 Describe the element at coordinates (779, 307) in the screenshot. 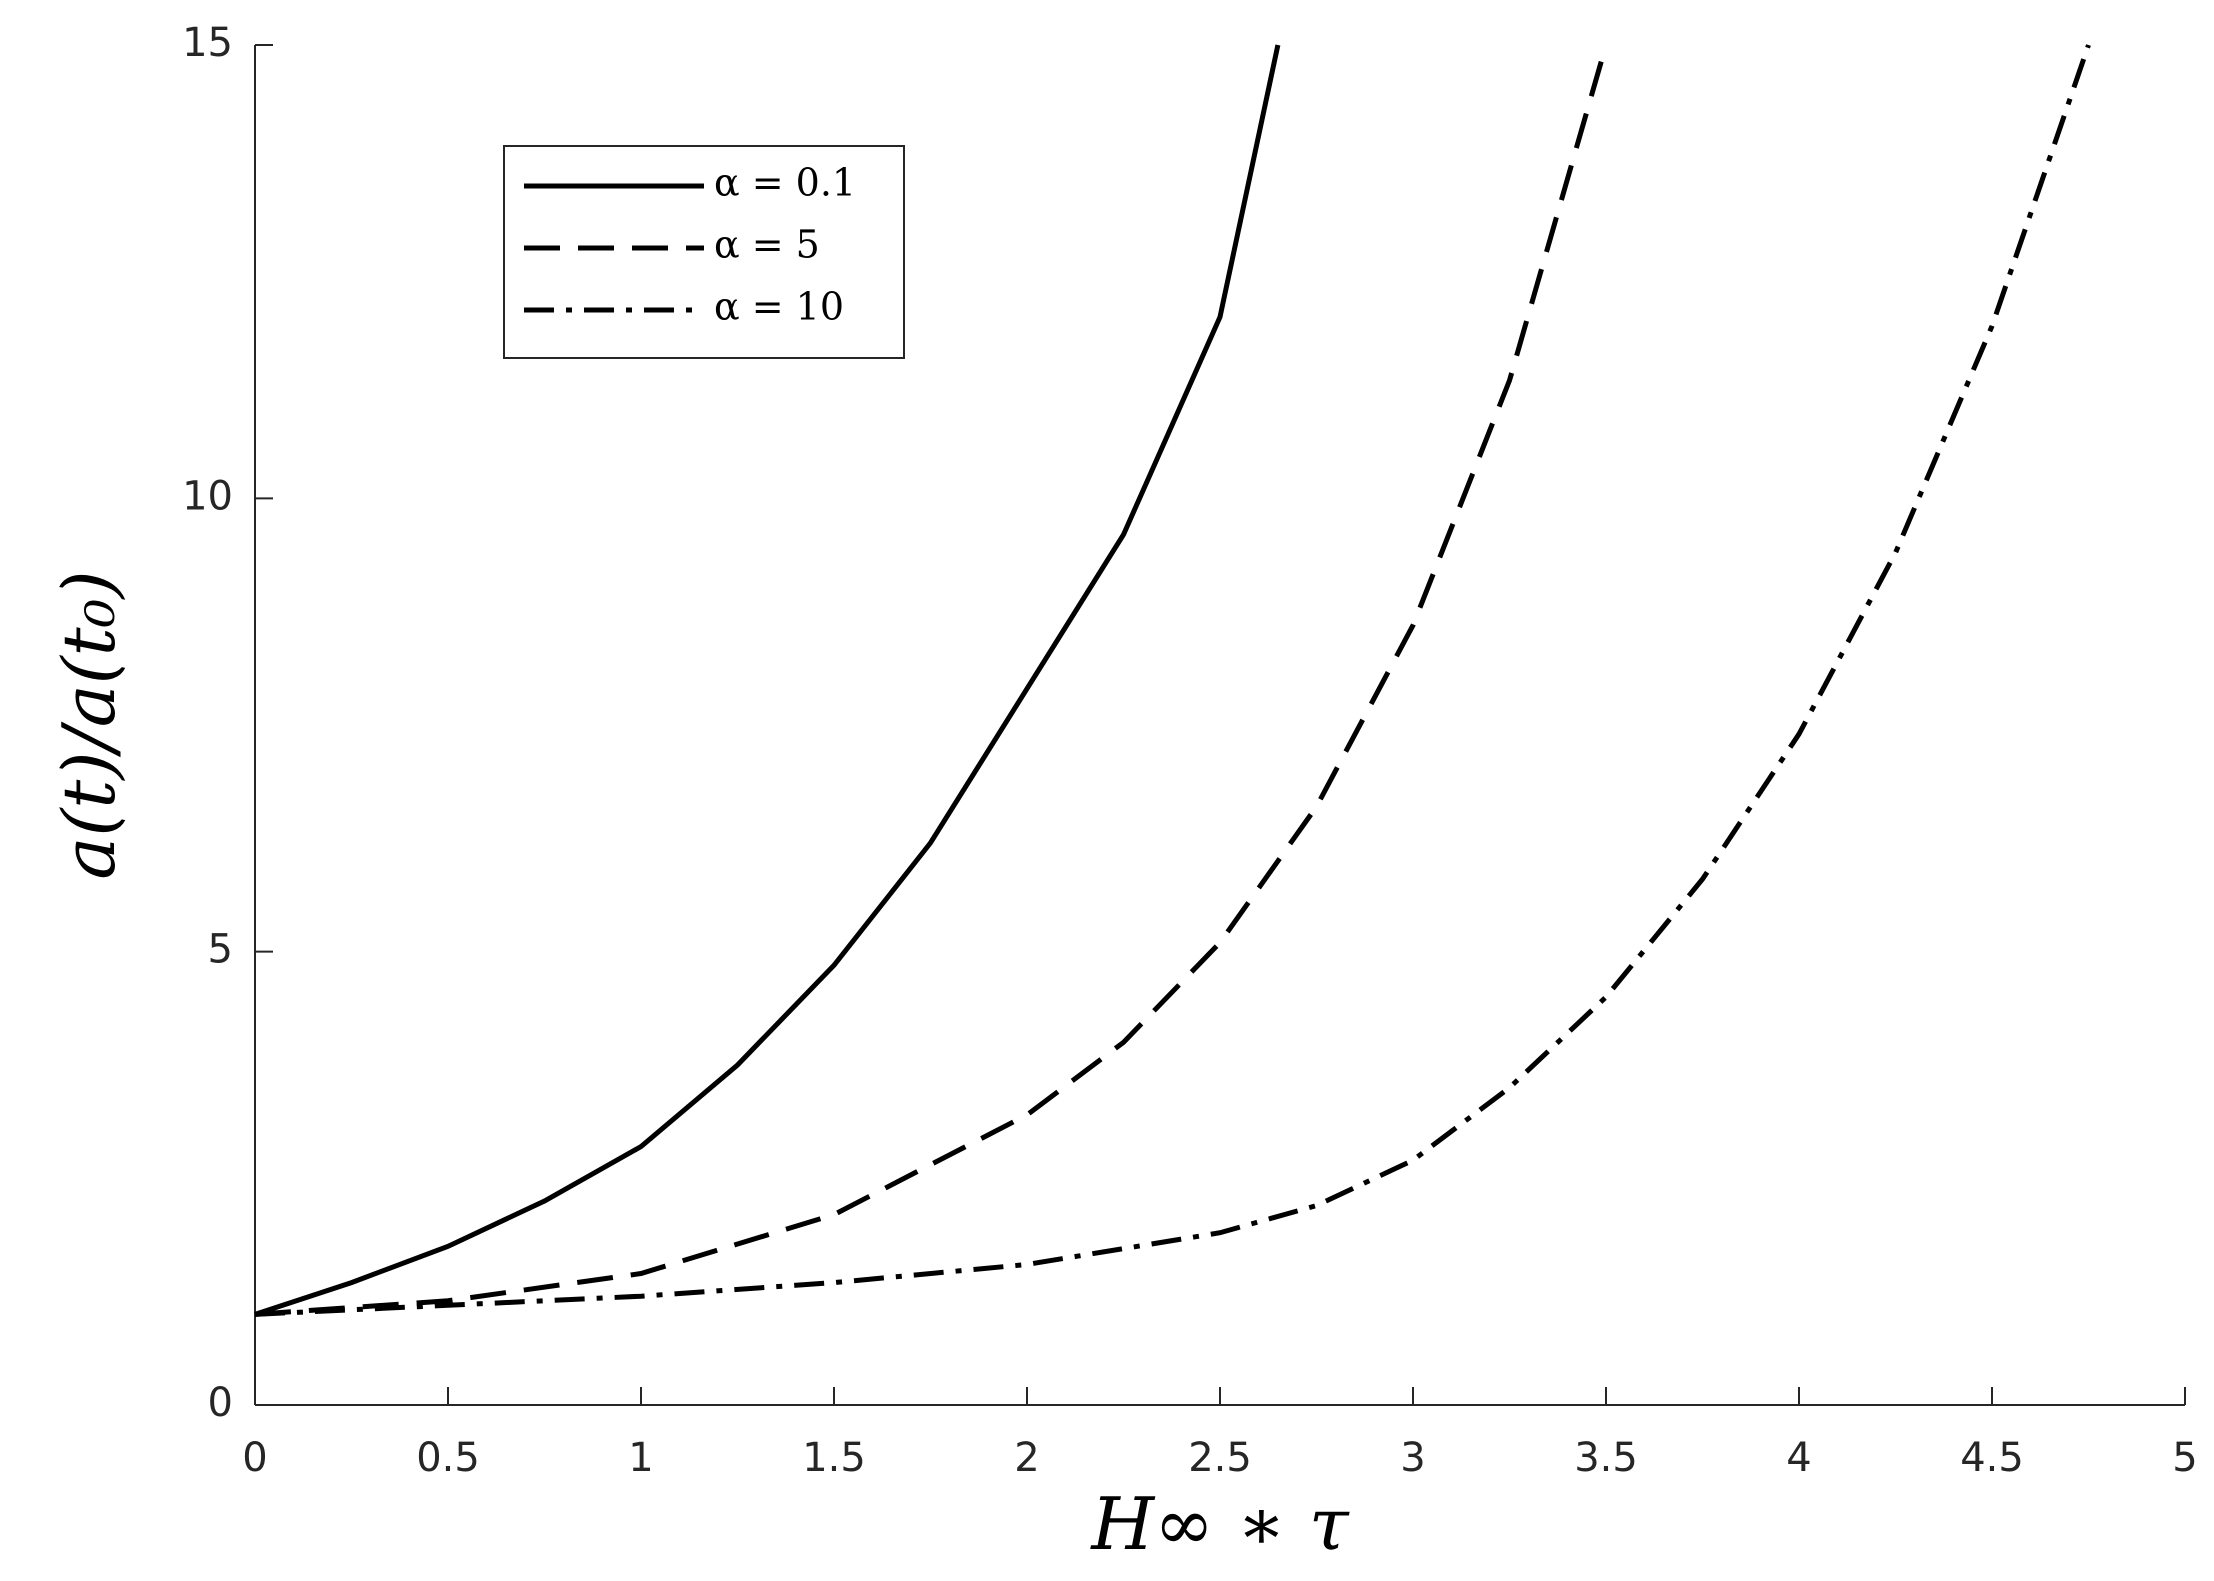

I see `legend-label: α = 10` at that location.